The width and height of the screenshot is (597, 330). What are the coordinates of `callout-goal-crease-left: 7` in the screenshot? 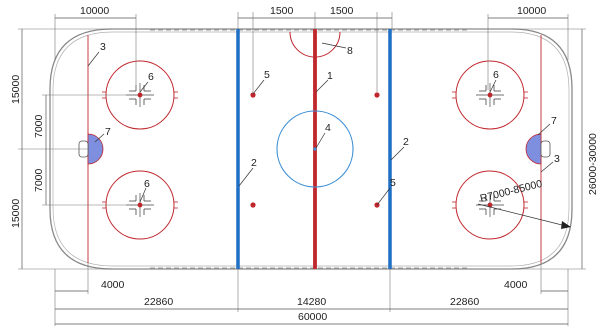 It's located at (108, 132).